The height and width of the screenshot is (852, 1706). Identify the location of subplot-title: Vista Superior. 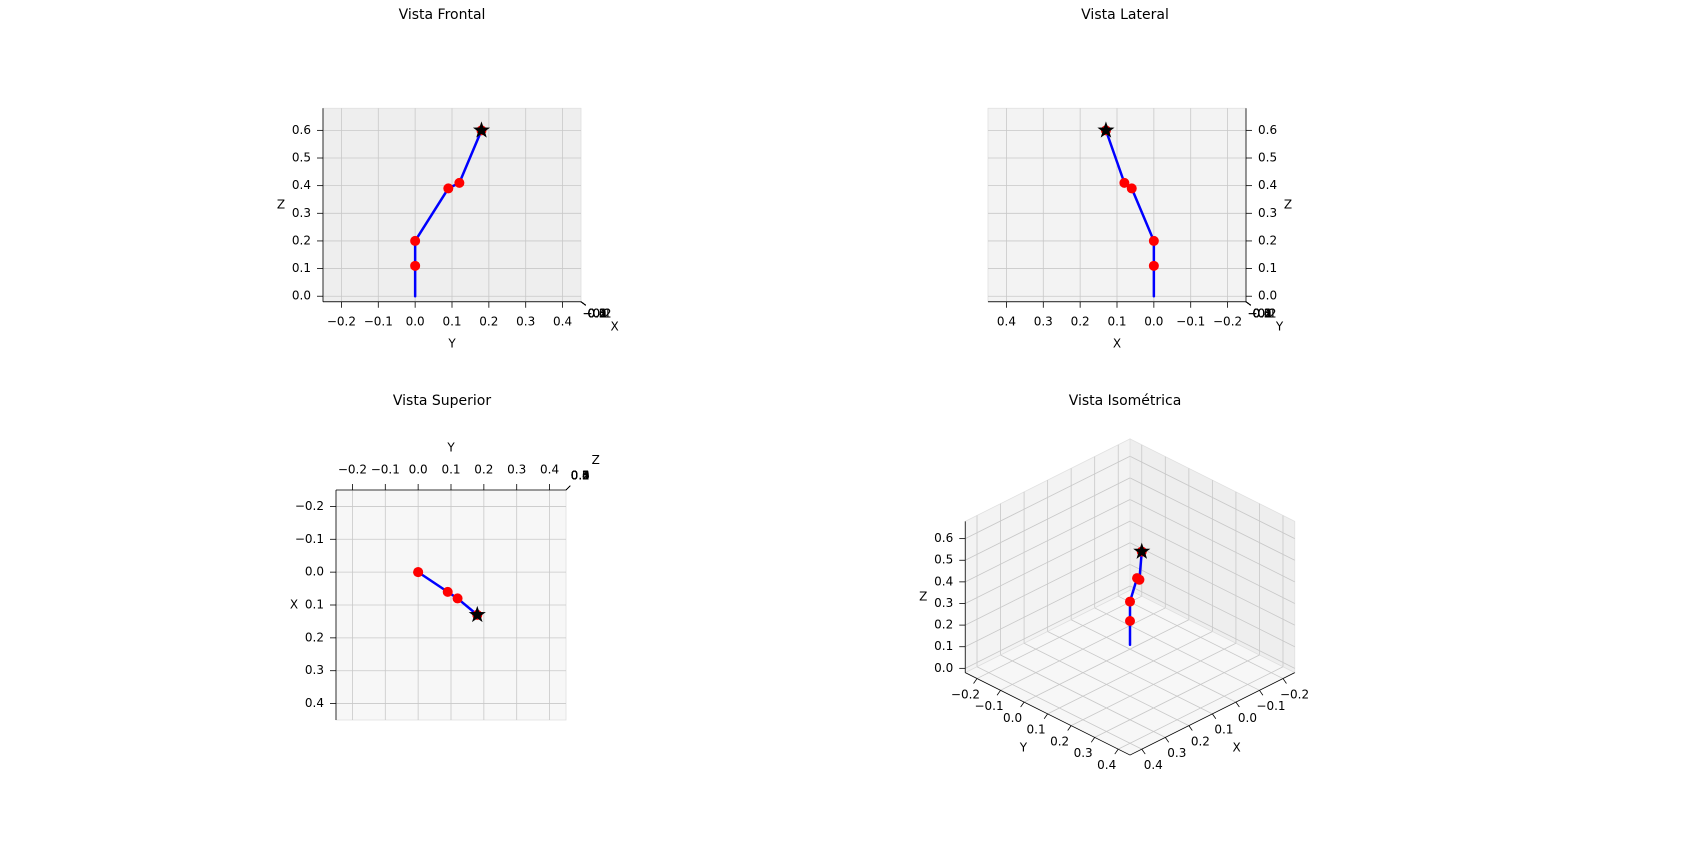
(442, 401).